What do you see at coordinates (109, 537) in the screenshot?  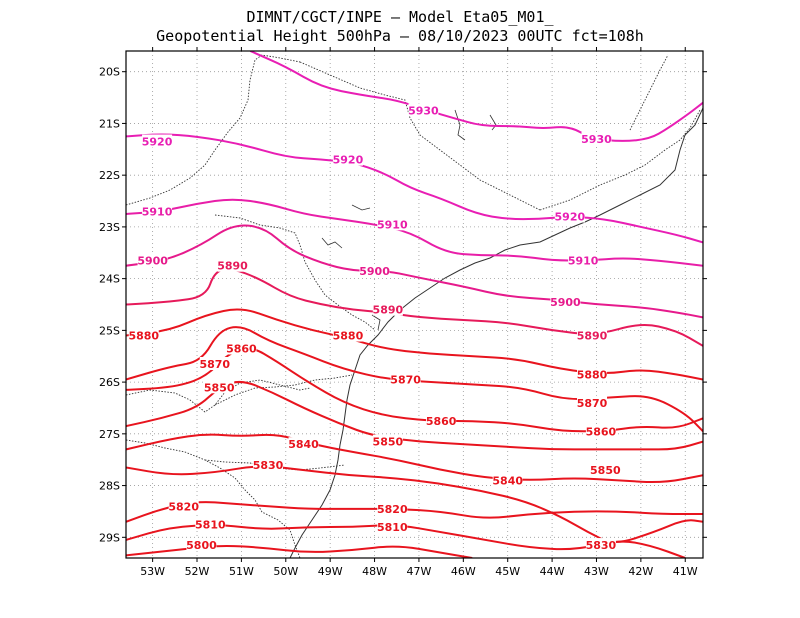 I see `lat-tick-label: 29S` at bounding box center [109, 537].